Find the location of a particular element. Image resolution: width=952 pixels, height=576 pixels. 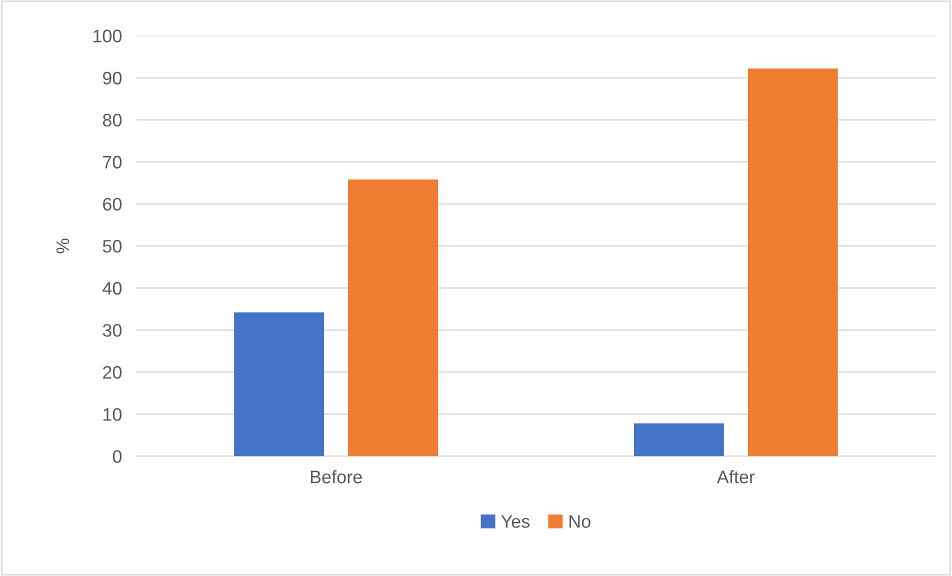

y-tick-label: 90 is located at coordinates (112, 78).